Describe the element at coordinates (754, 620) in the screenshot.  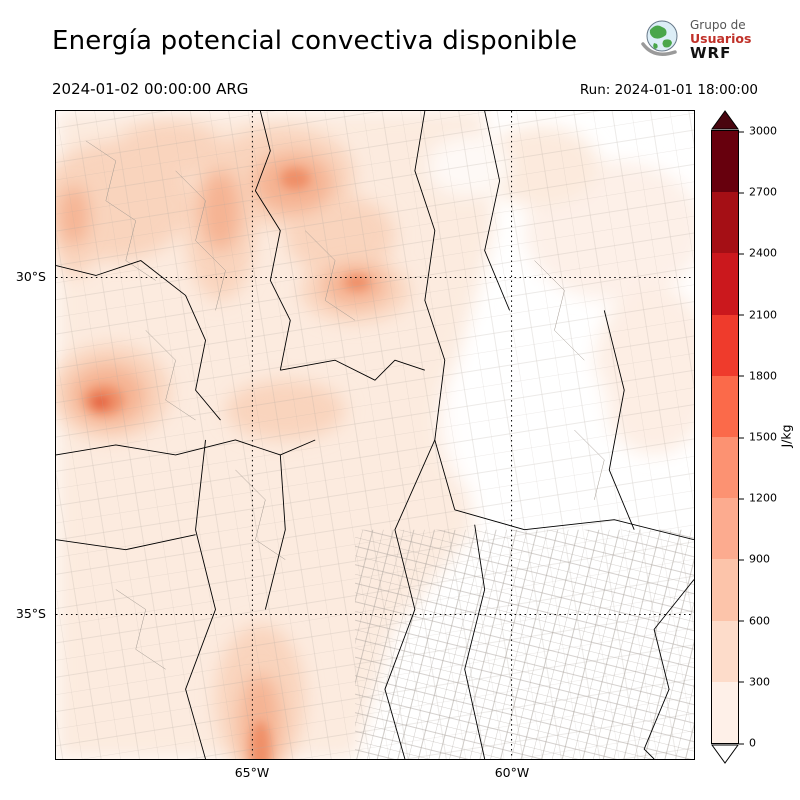
I see `colorbar-tick-label: 600` at that location.